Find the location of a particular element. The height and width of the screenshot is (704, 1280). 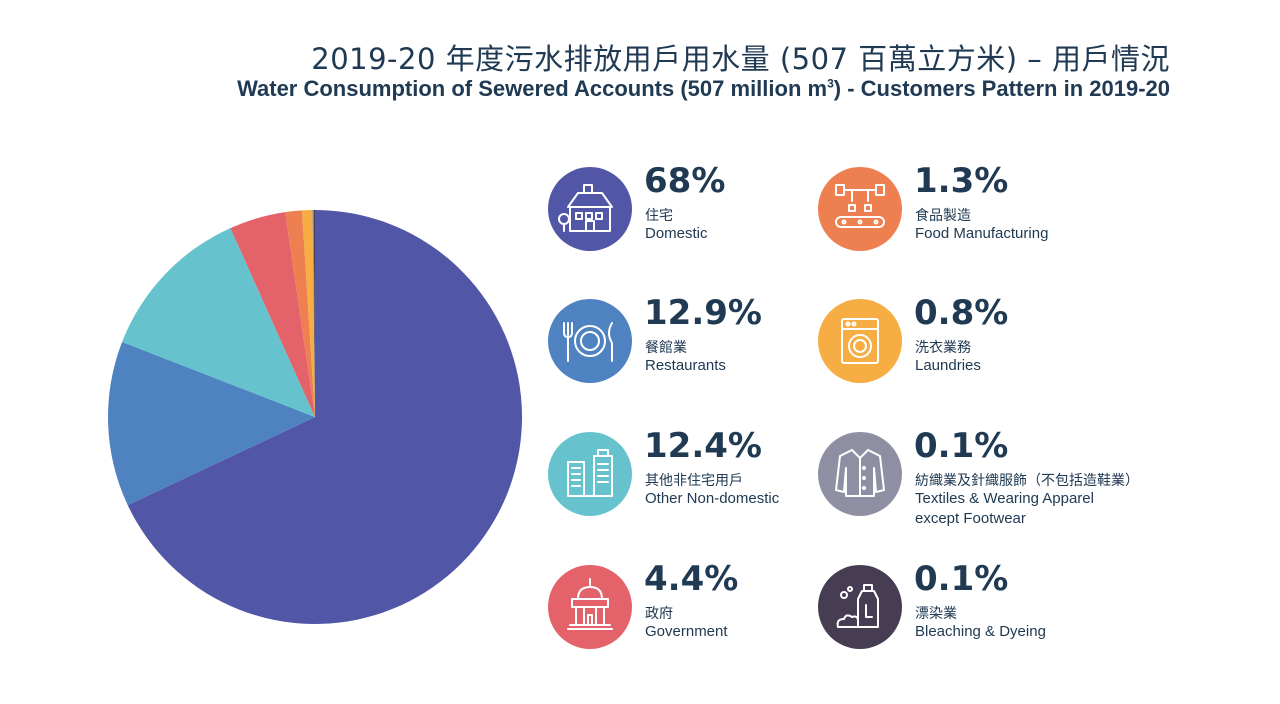

office-buildings-icon is located at coordinates (590, 473).